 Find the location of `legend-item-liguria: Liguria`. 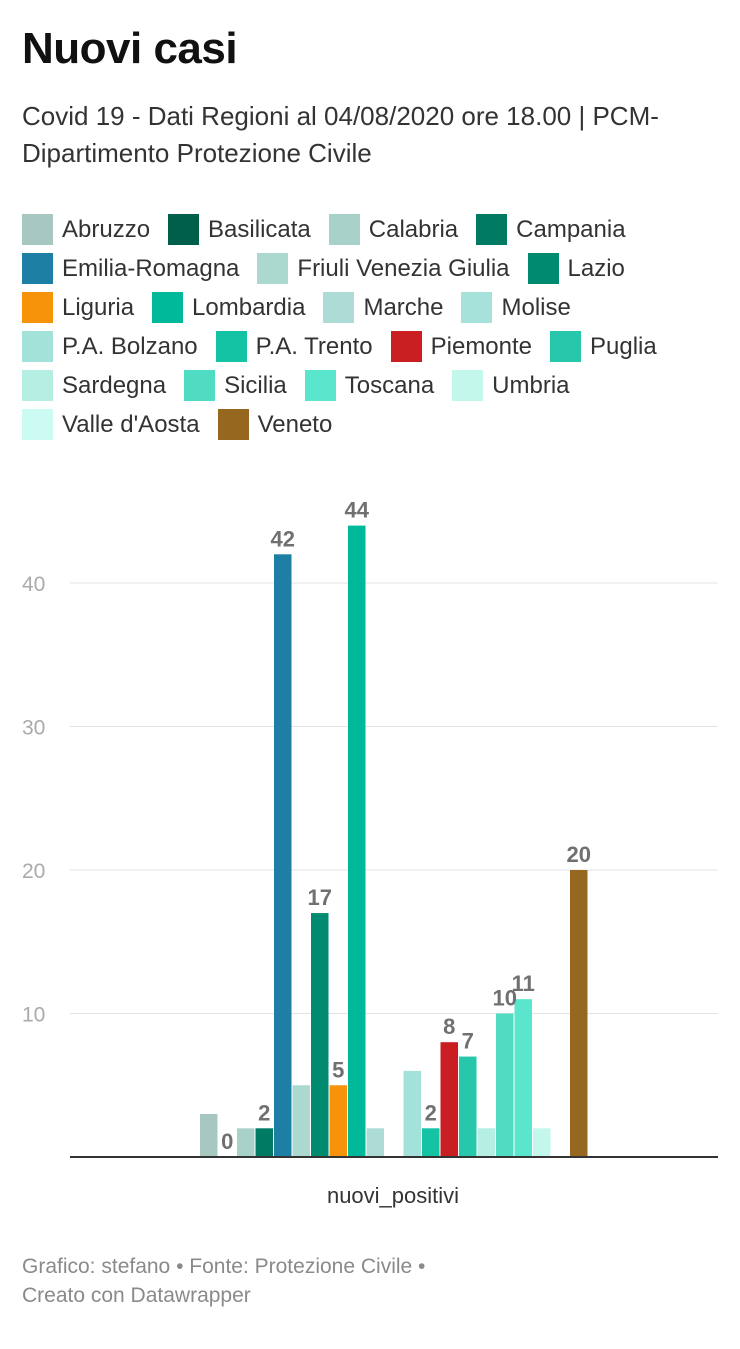

legend-item-liguria: Liguria is located at coordinates (78, 307).